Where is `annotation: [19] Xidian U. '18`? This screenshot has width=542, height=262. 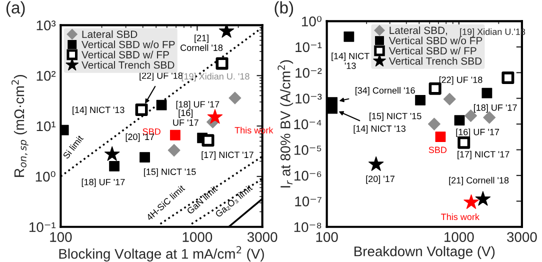
annotation: [19] Xidian U. '18 is located at coordinates (216, 77).